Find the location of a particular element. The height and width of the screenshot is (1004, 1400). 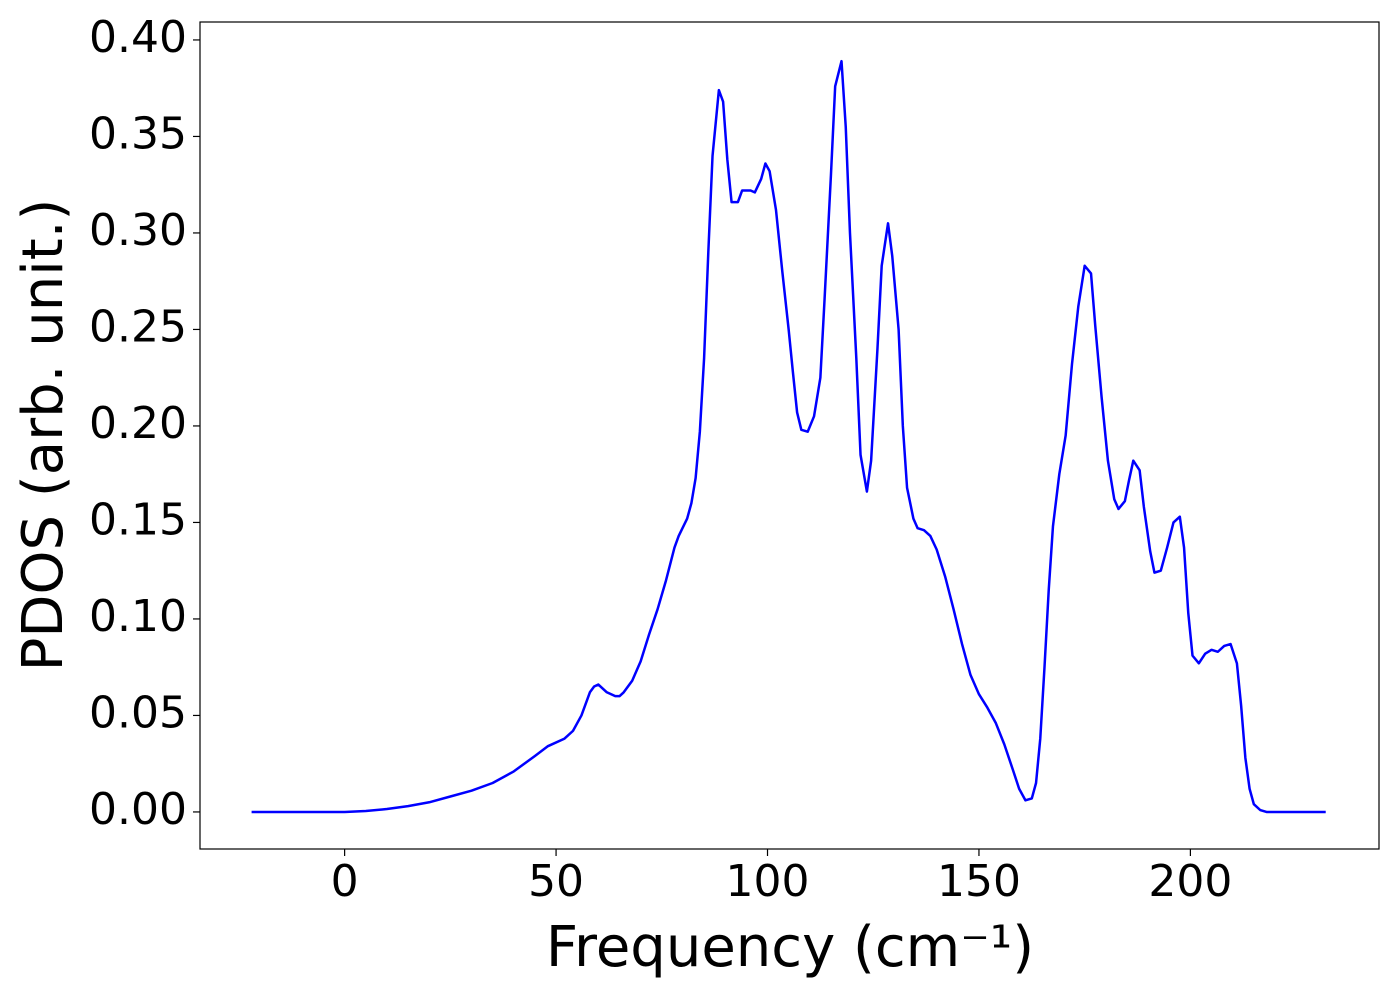

x-tick-label: 200 is located at coordinates (1190, 881).